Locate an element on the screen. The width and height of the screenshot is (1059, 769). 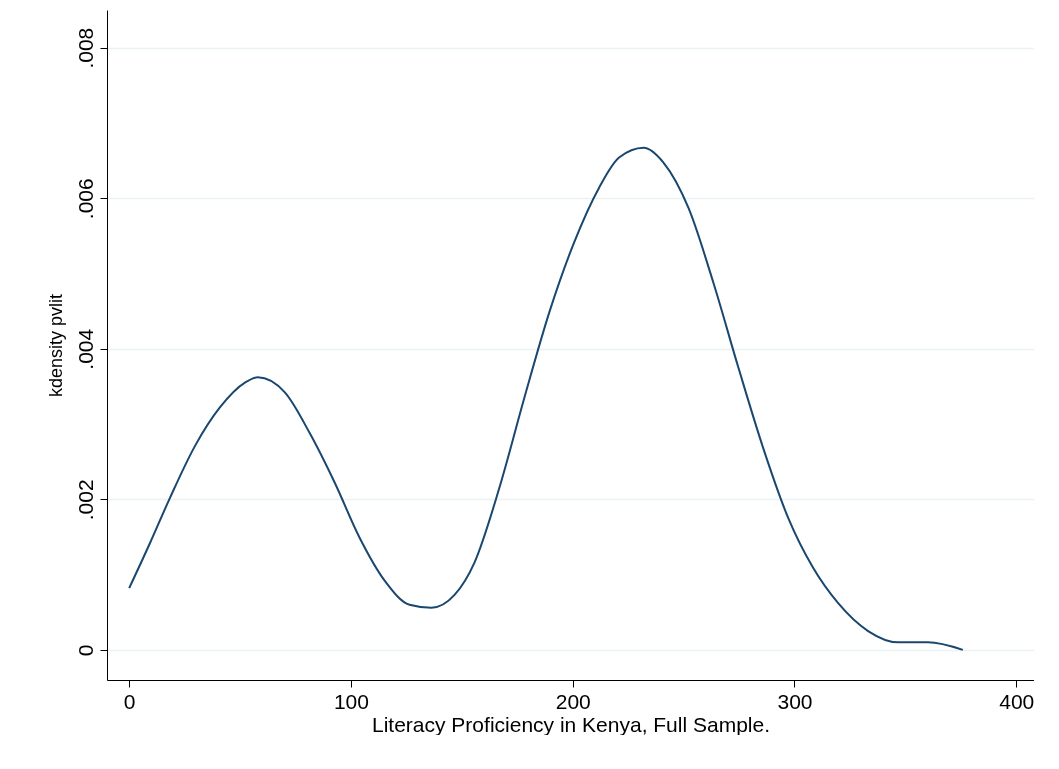
x-tick-label: 300 is located at coordinates (795, 701).